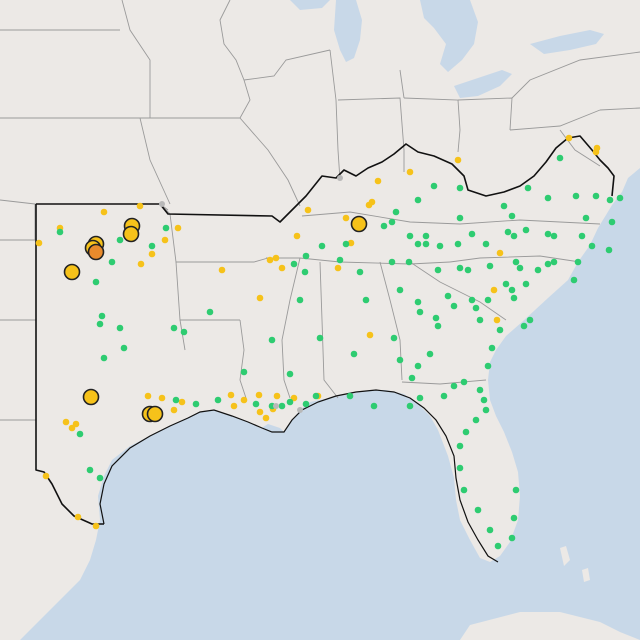 The image size is (640, 640). What do you see at coordinates (96, 252) in the screenshot?
I see `large-orange-marker` at bounding box center [96, 252].